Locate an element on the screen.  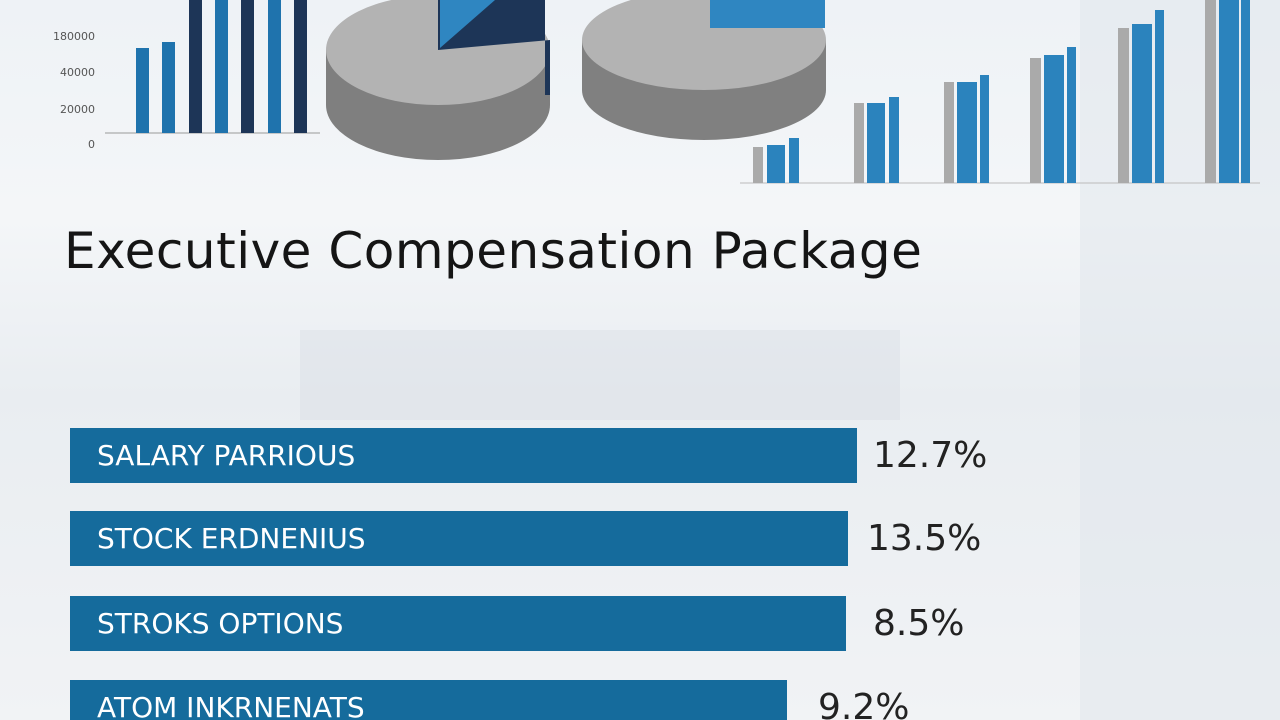
item-bar: SALARY PARRIOUS is located at coordinates (463, 455).